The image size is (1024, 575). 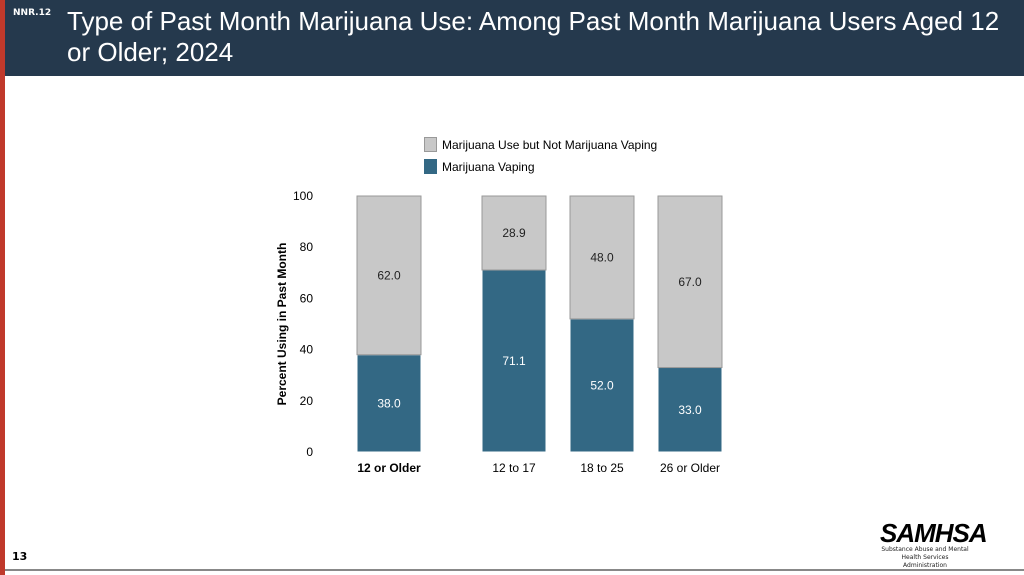 I want to click on data-label: 48.0, so click(x=602, y=257).